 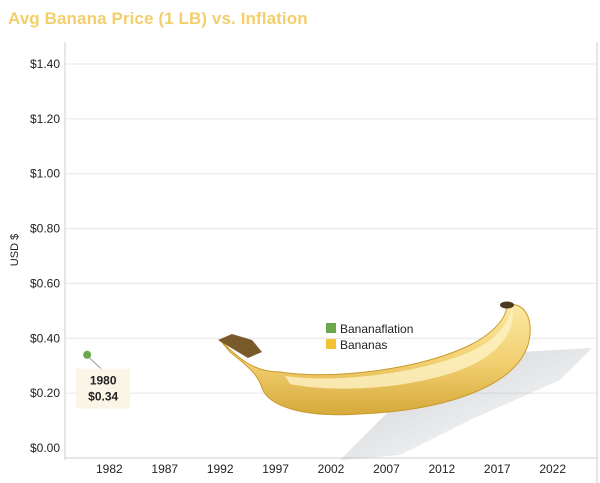 I want to click on x-tick-label: 2012, so click(x=441, y=469).